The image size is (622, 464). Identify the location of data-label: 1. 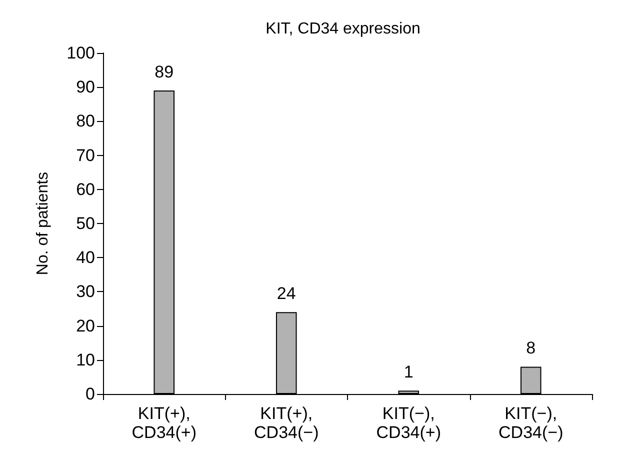
(409, 372).